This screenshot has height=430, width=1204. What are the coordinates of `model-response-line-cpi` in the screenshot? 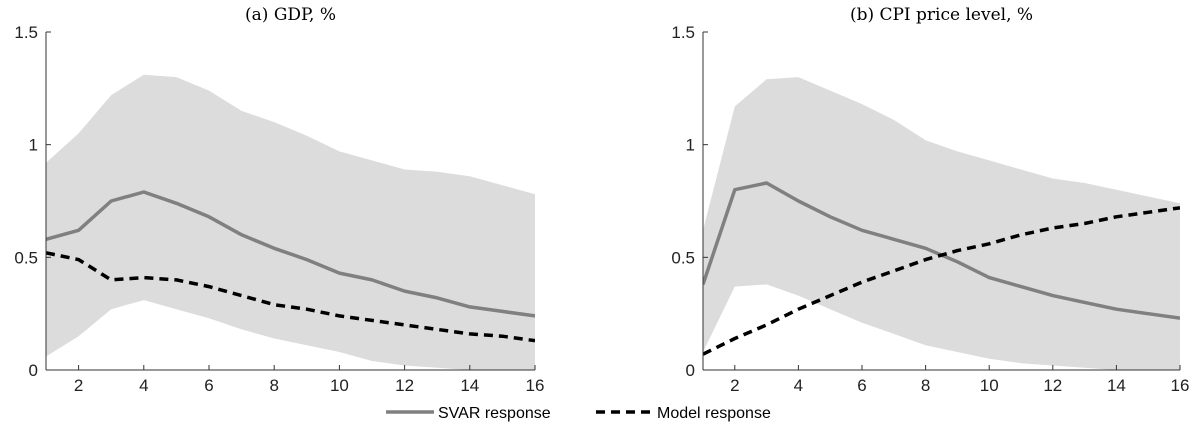 It's located at (941, 281).